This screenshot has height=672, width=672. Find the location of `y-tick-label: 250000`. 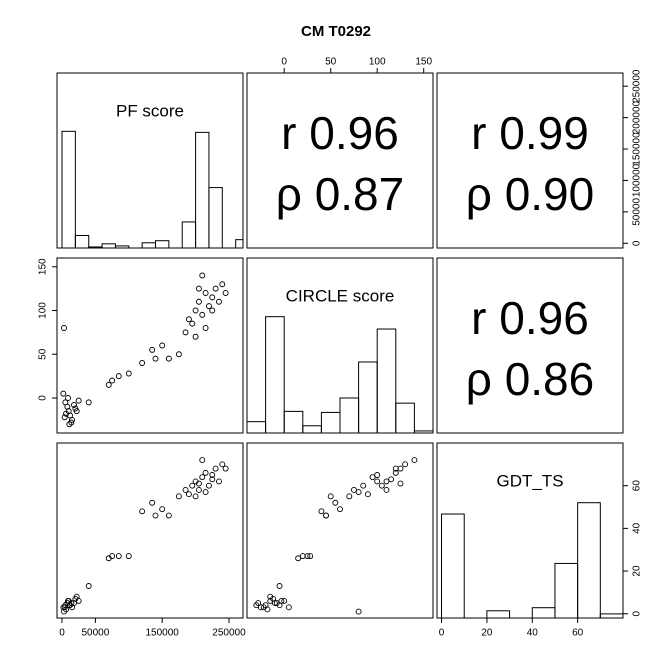

y-tick-label: 250000 is located at coordinates (637, 86).